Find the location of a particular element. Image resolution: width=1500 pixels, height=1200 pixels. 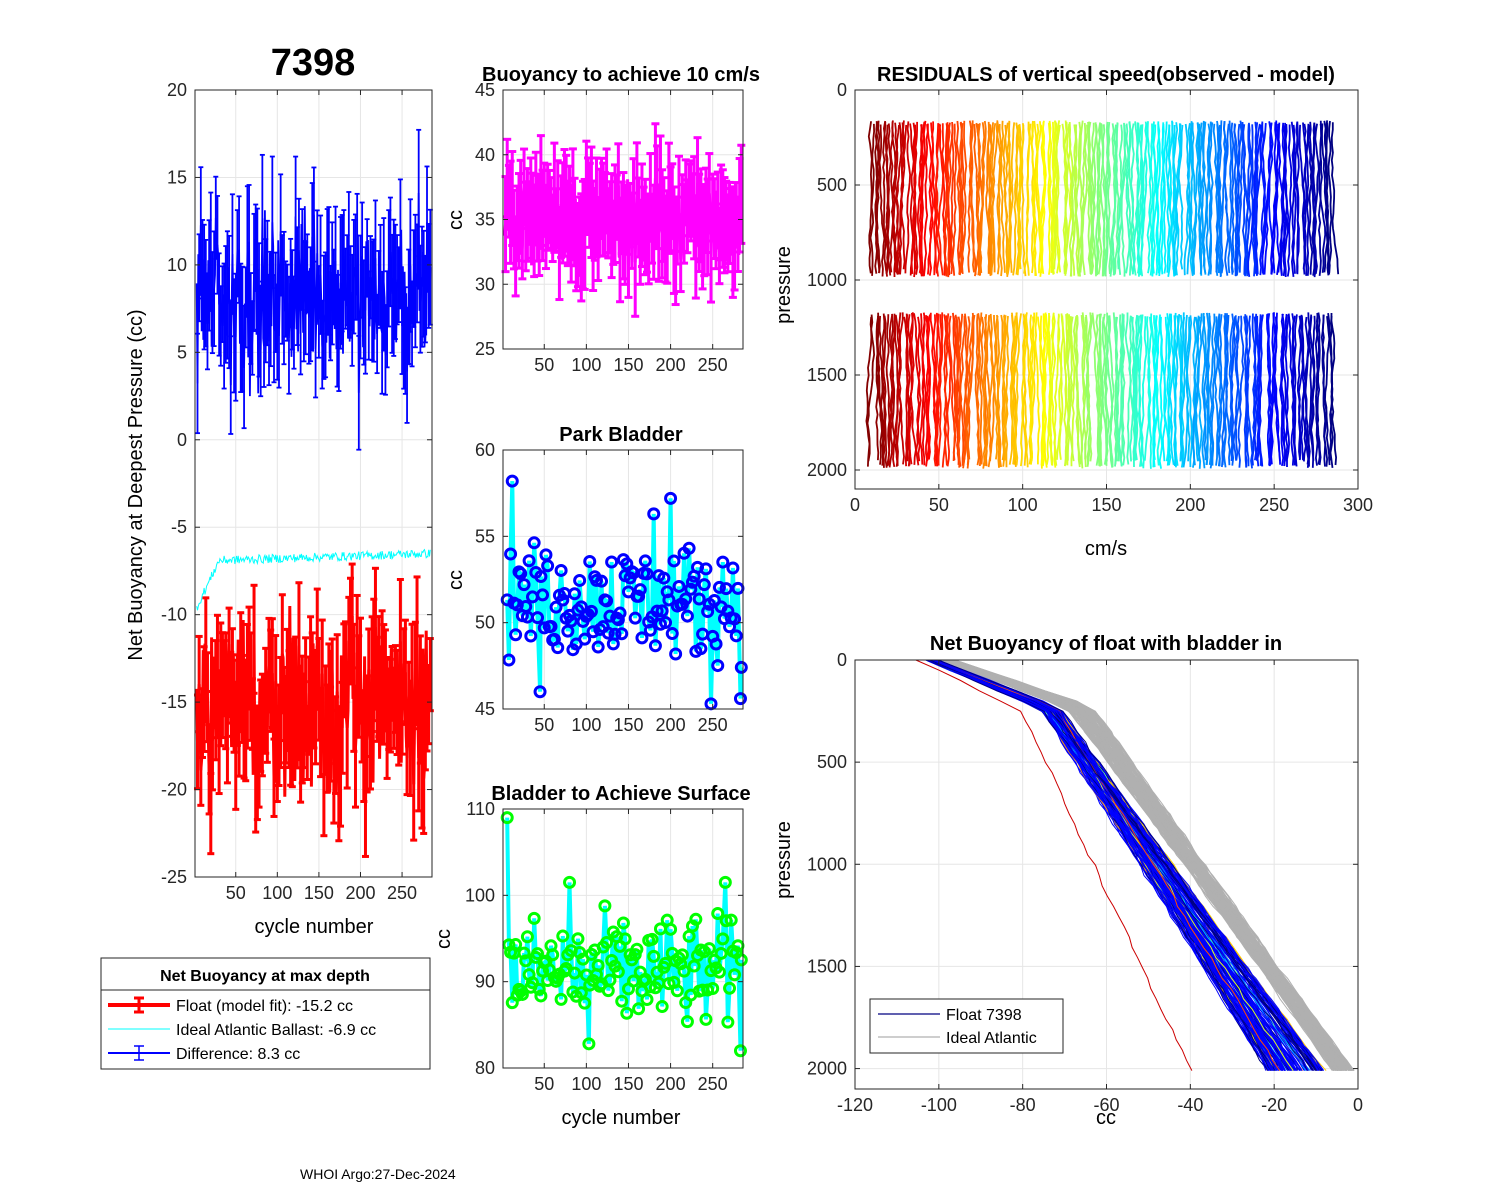

p3-ylabel: cc is located at coordinates (456, 580).